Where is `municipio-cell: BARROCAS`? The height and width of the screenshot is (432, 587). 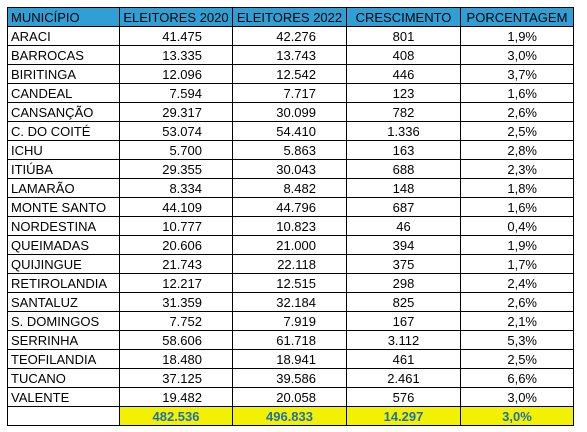 municipio-cell: BARROCAS is located at coordinates (63, 55).